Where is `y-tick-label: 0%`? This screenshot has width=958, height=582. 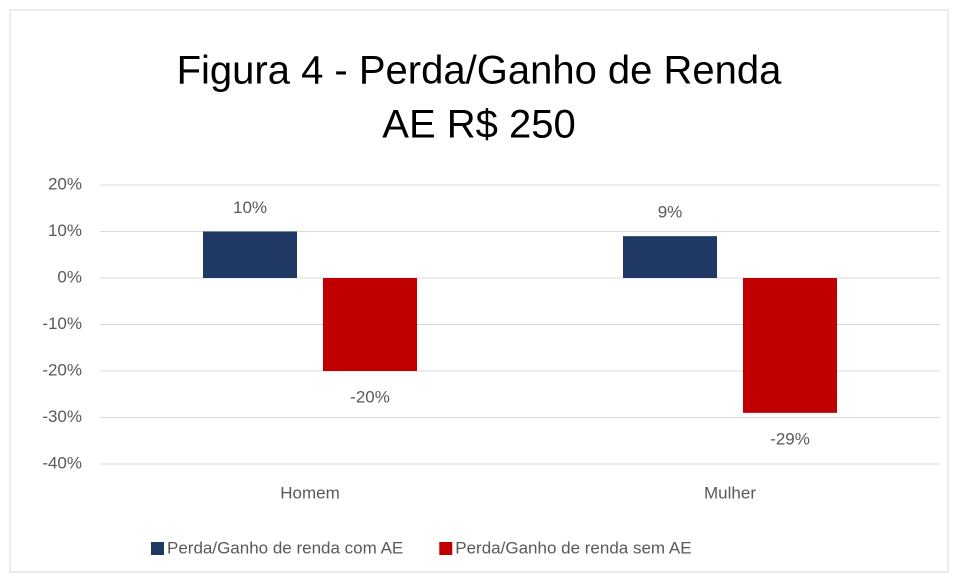
y-tick-label: 0% is located at coordinates (69, 276).